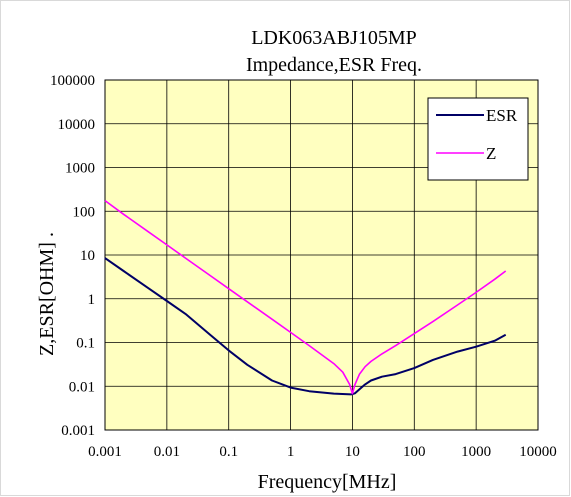 The width and height of the screenshot is (571, 497). What do you see at coordinates (72, 81) in the screenshot?
I see `y-tick-label: 100000` at bounding box center [72, 81].